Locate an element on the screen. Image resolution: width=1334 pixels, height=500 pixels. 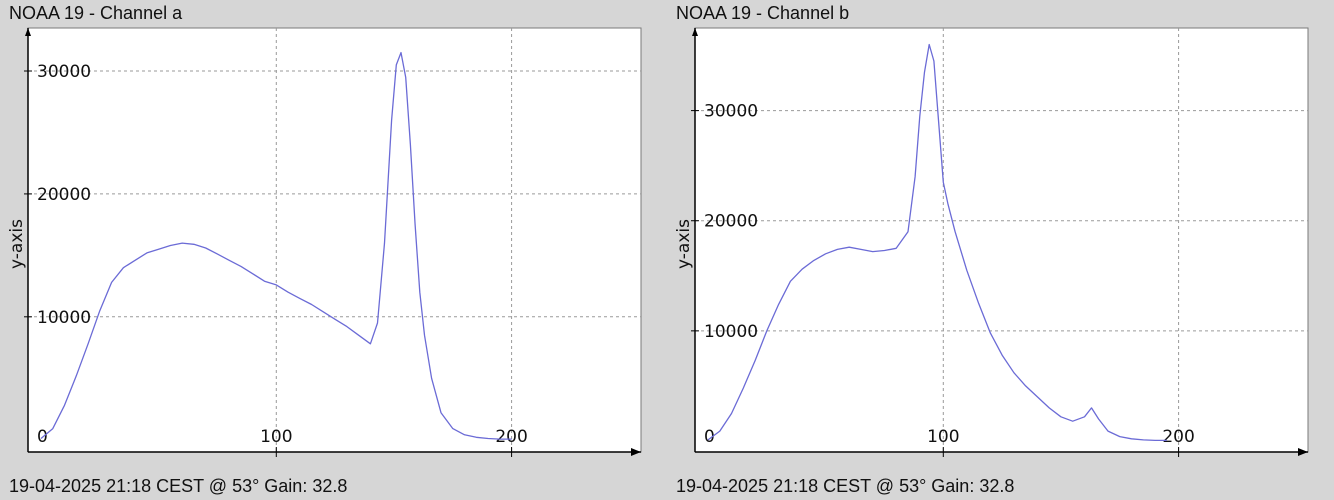
chart-title: NOAA 19 - Channel b is located at coordinates (763, 13).